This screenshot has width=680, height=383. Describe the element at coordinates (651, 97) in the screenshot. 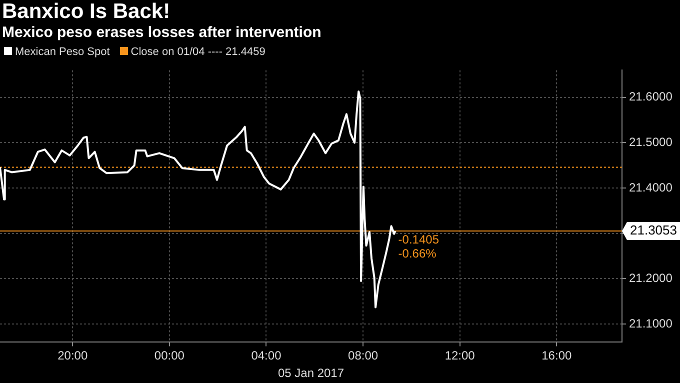

I see `y-tick-label: 21.6000` at that location.